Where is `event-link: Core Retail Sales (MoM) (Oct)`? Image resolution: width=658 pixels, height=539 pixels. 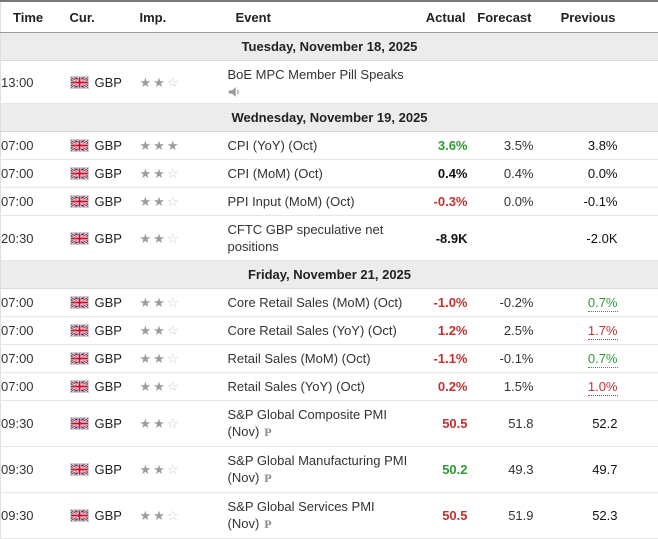 event-link: Core Retail Sales (MoM) (Oct) is located at coordinates (315, 302).